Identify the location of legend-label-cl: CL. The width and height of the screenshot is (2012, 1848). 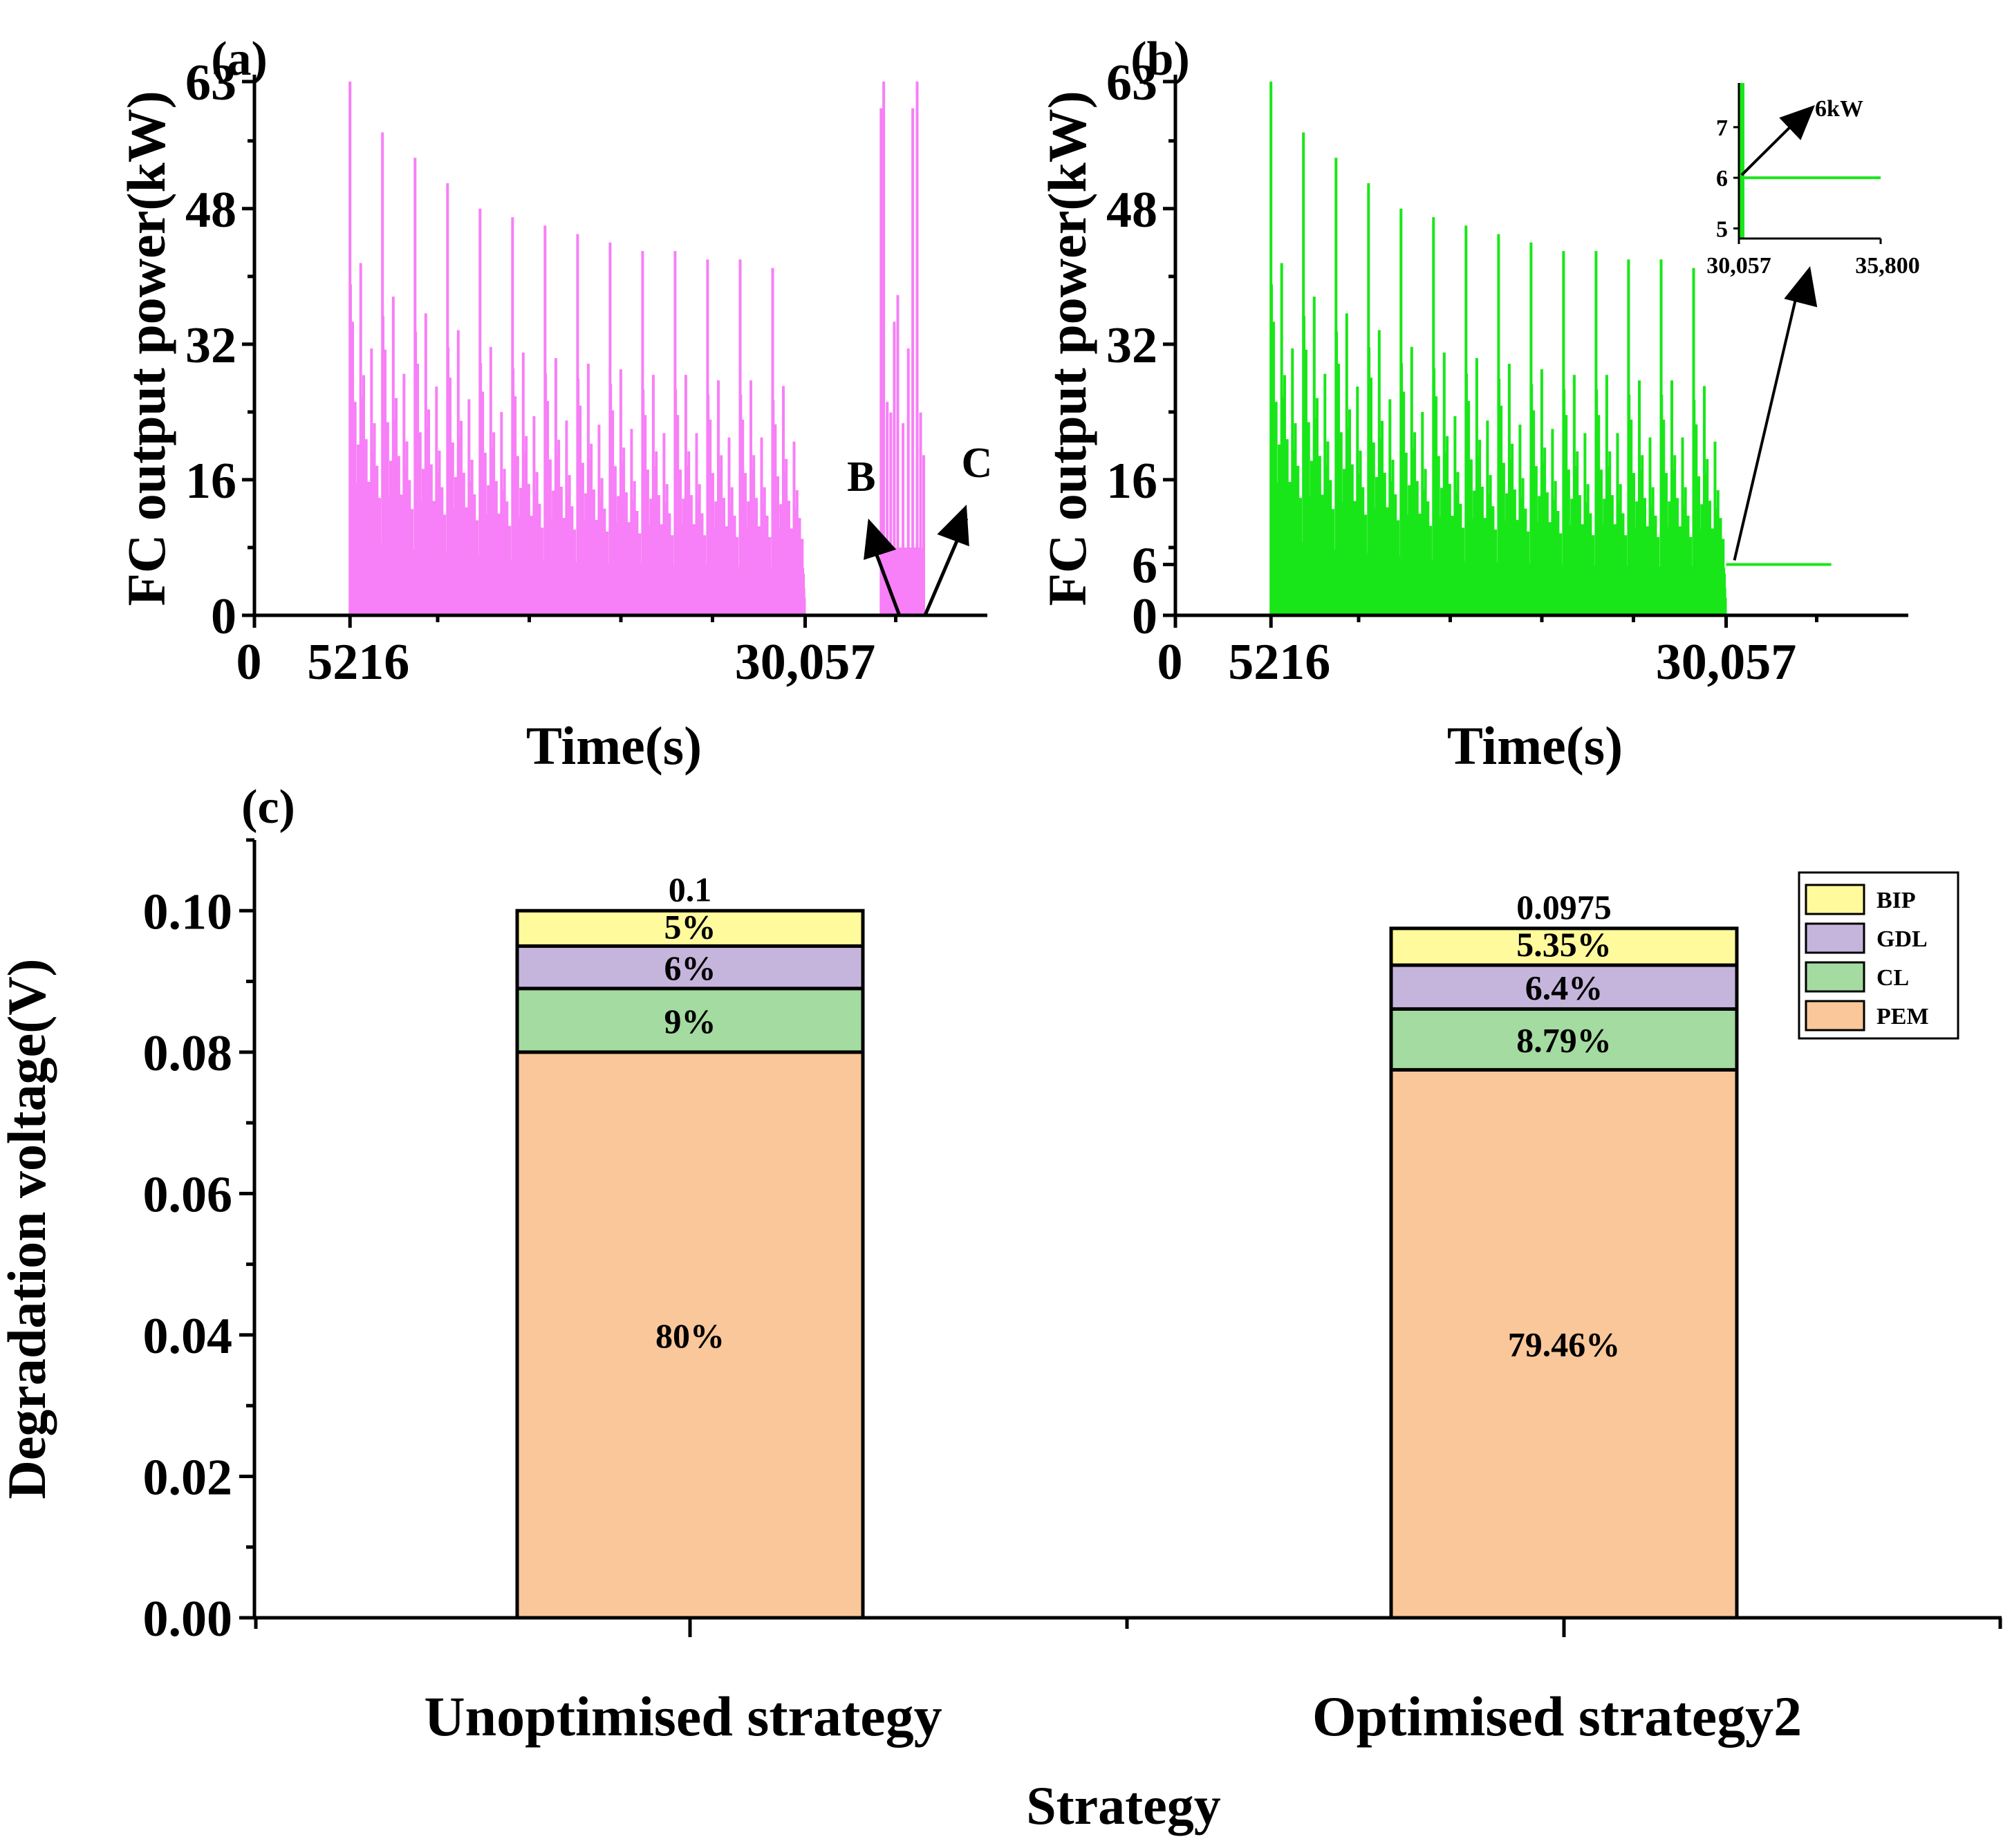
(1892, 978).